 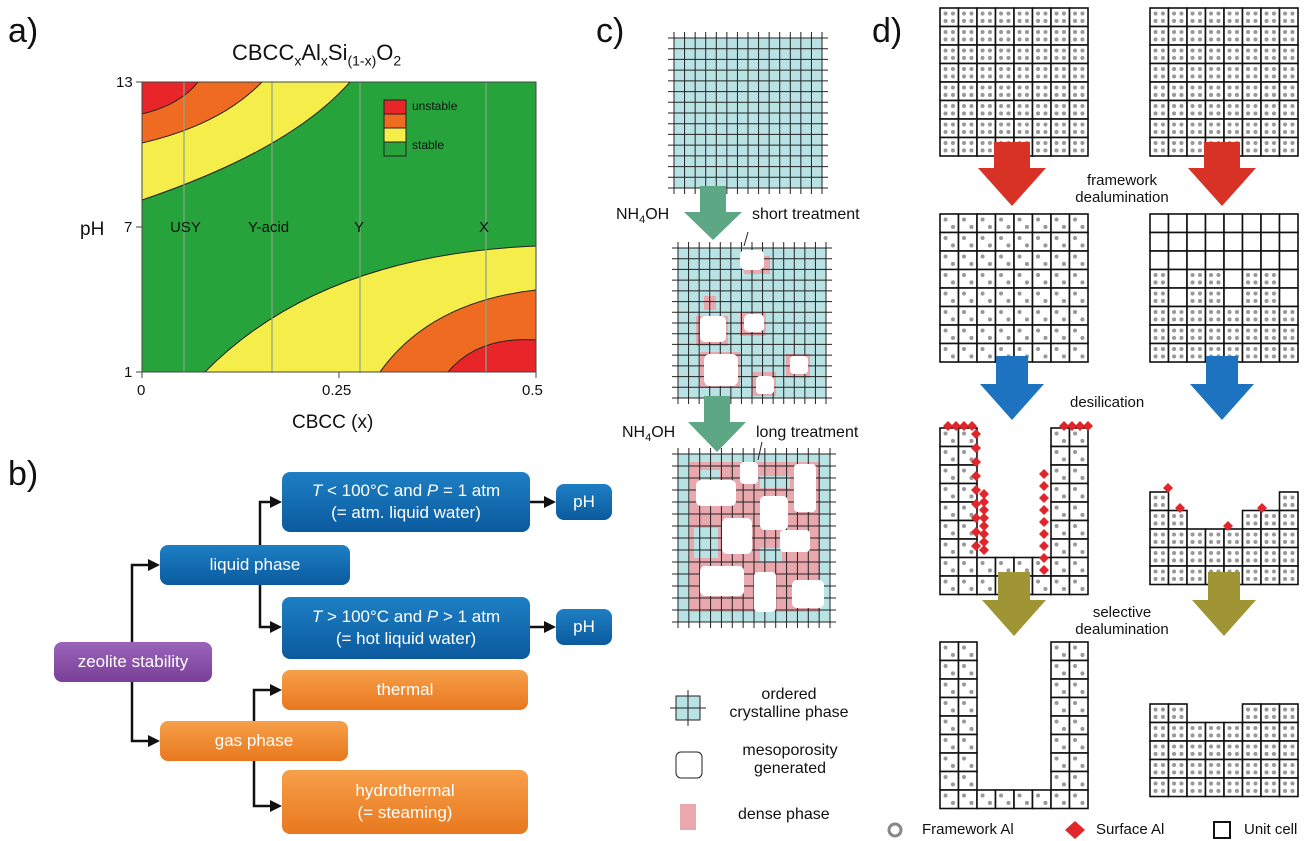 What do you see at coordinates (269, 227) in the screenshot?
I see `zeolite-label-yacid: Y-acid` at bounding box center [269, 227].